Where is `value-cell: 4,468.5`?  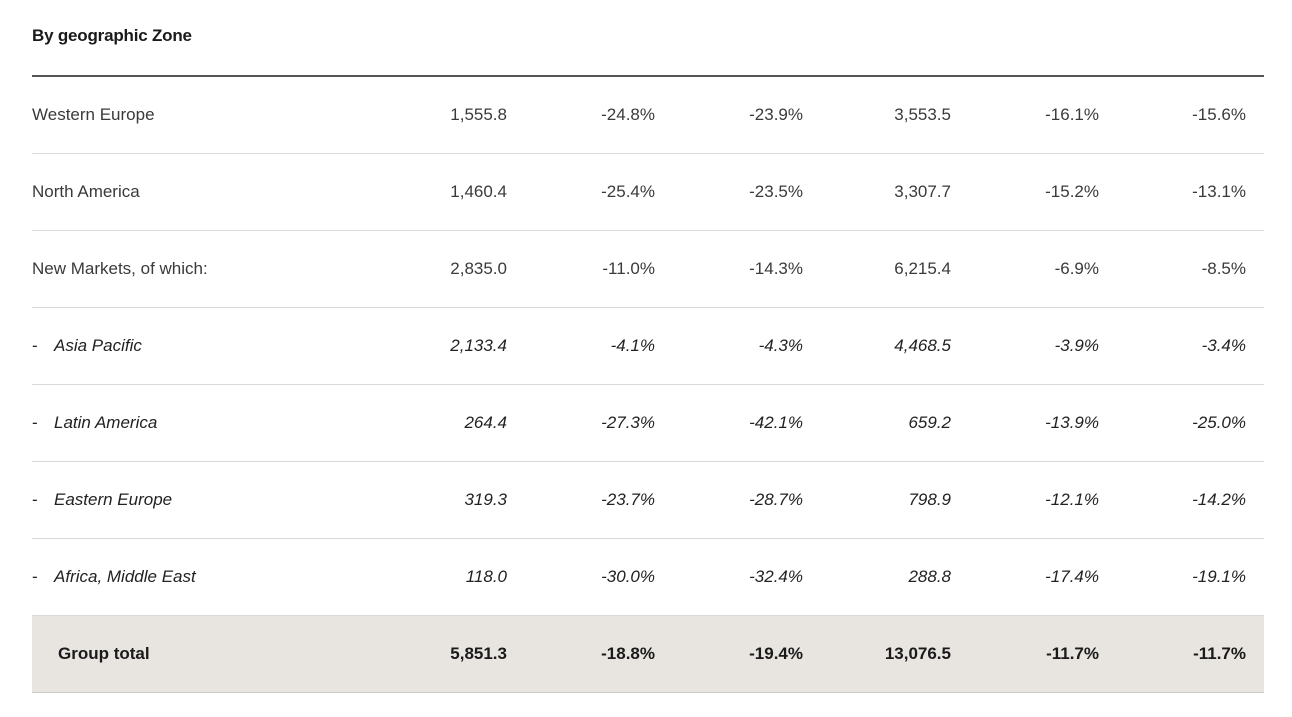
value-cell: 4,468.5 is located at coordinates (922, 345).